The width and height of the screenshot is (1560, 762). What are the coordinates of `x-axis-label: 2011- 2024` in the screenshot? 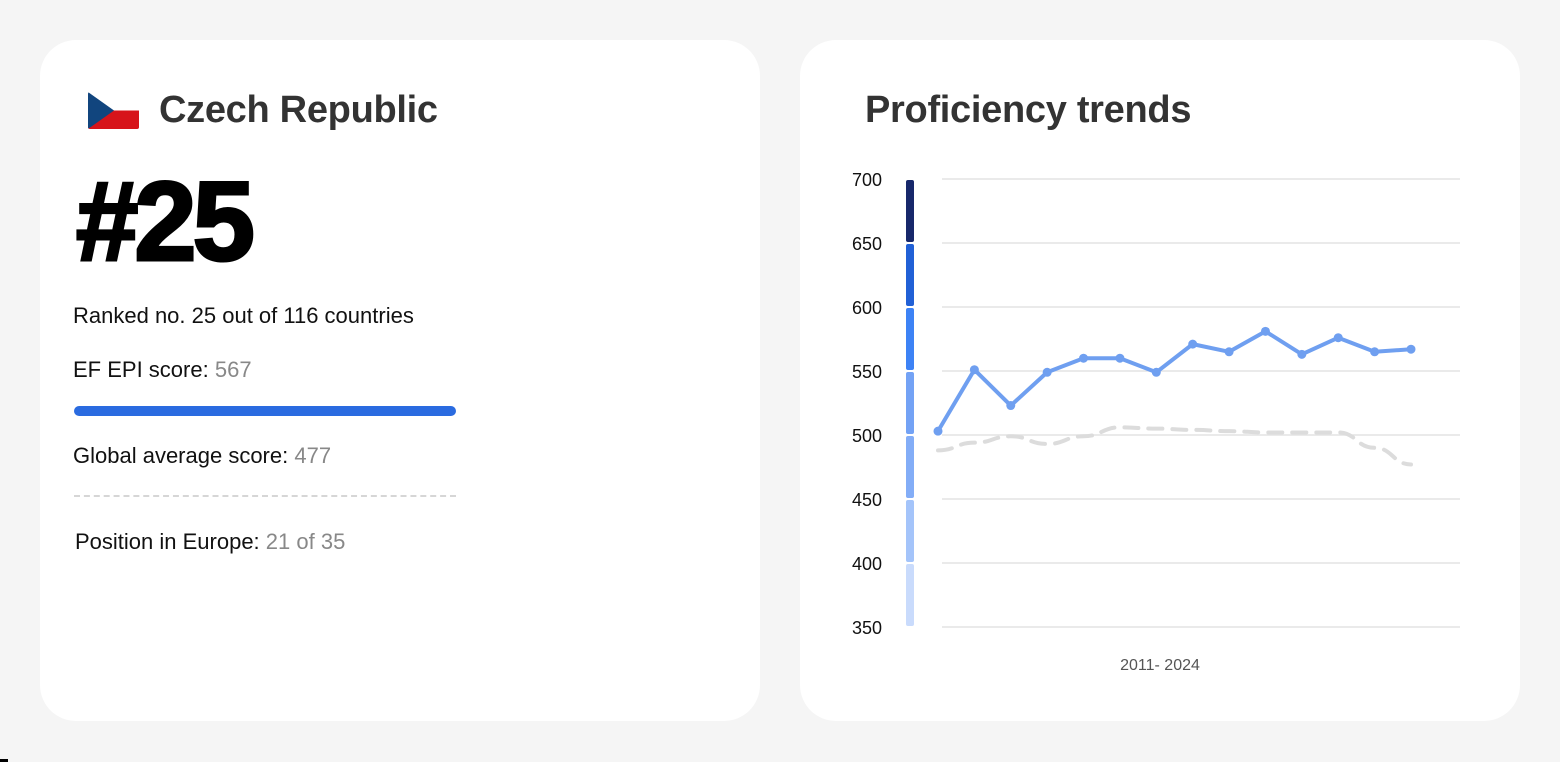 It's located at (1160, 665).